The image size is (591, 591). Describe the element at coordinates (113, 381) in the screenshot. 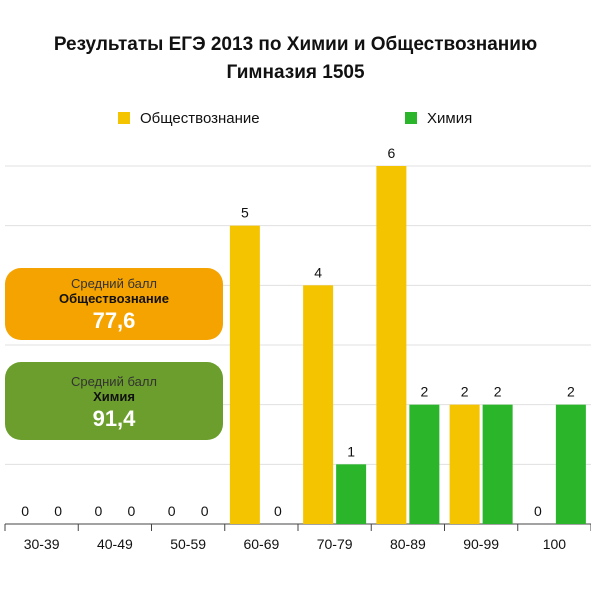

I see `average-label-chem: Средний балл` at that location.